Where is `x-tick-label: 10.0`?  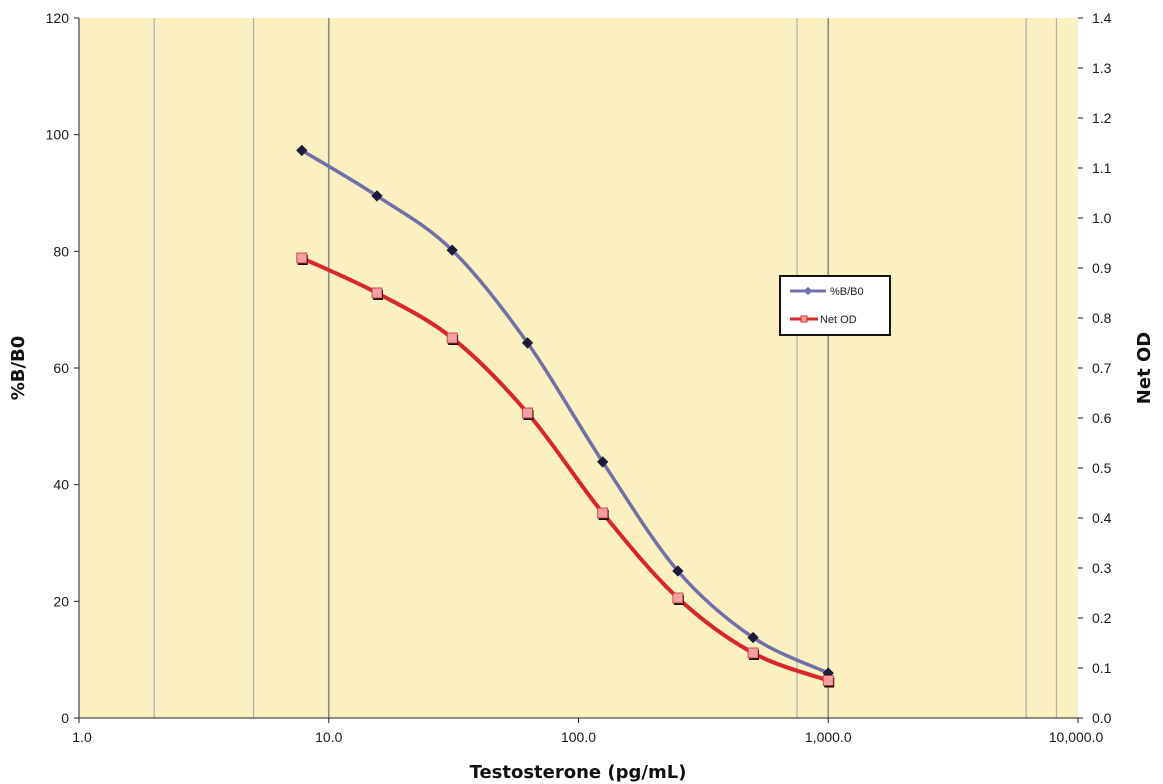 x-tick-label: 10.0 is located at coordinates (328, 737).